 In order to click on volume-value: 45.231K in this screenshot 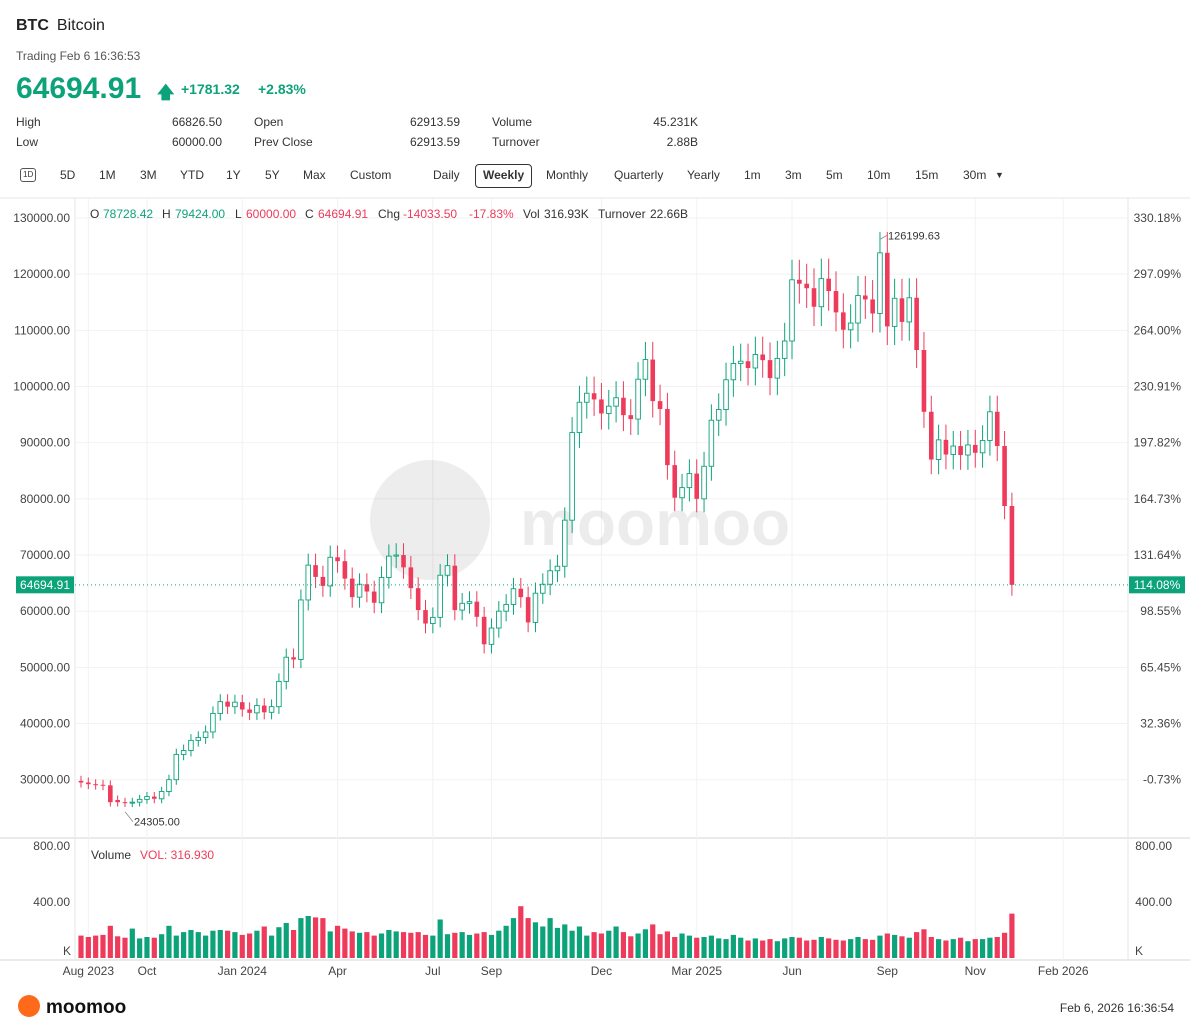, I will do `click(675, 122)`.